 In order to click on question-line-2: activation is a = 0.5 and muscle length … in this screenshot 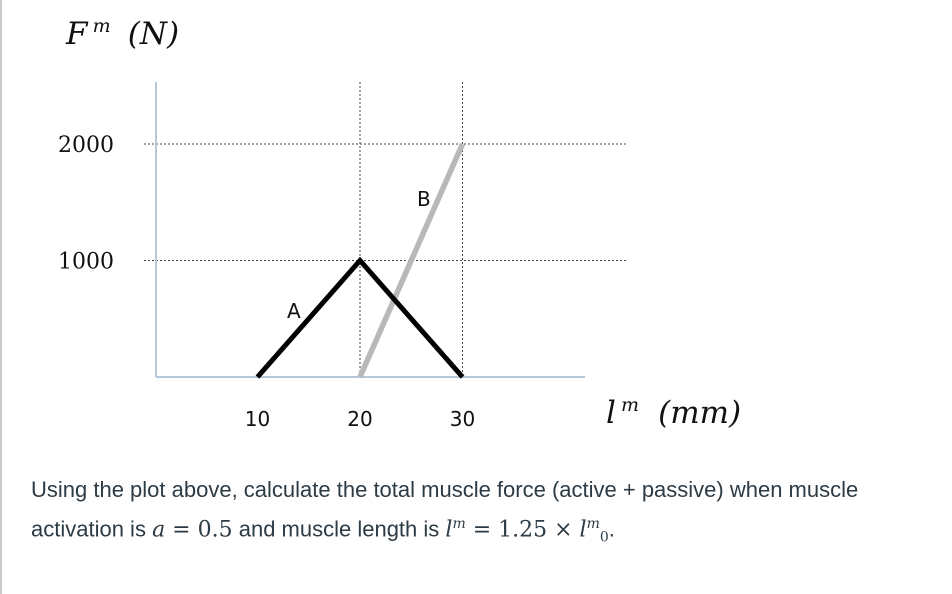, I will do `click(481, 531)`.